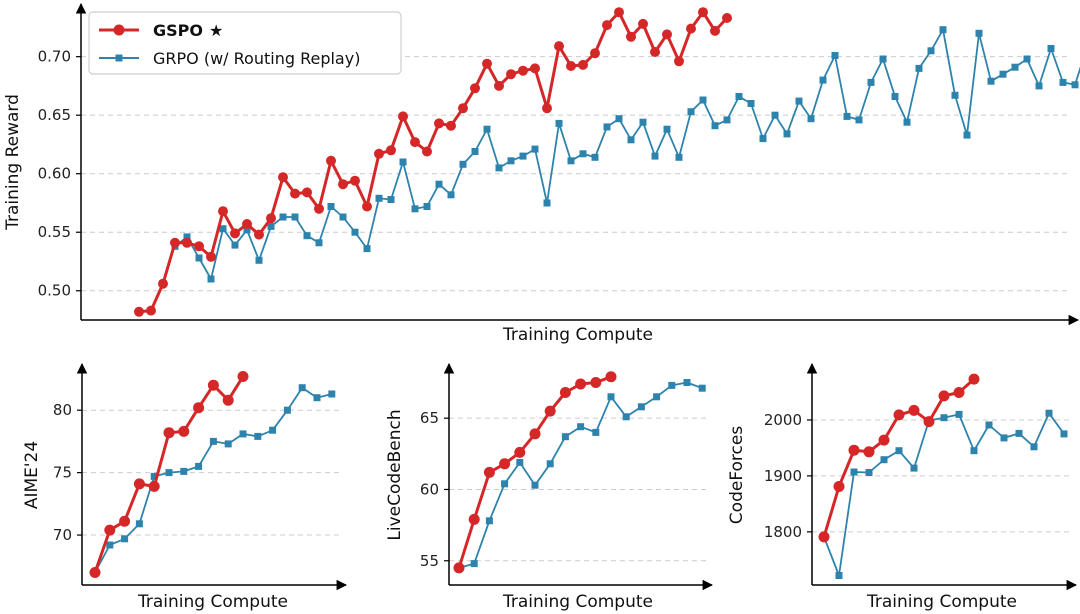  What do you see at coordinates (429, 418) in the screenshot?
I see `y-tick-label: 65` at bounding box center [429, 418].